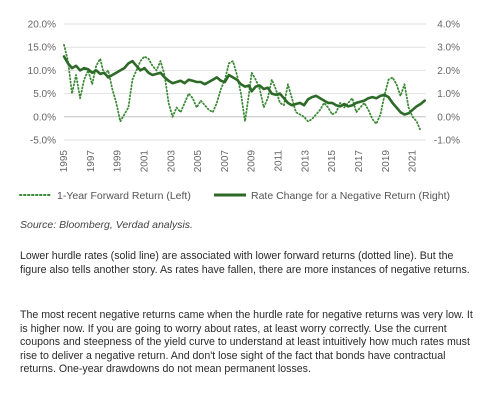  Describe the element at coordinates (448, 48) in the screenshot. I see `right-tick-label: 3.0%` at that location.